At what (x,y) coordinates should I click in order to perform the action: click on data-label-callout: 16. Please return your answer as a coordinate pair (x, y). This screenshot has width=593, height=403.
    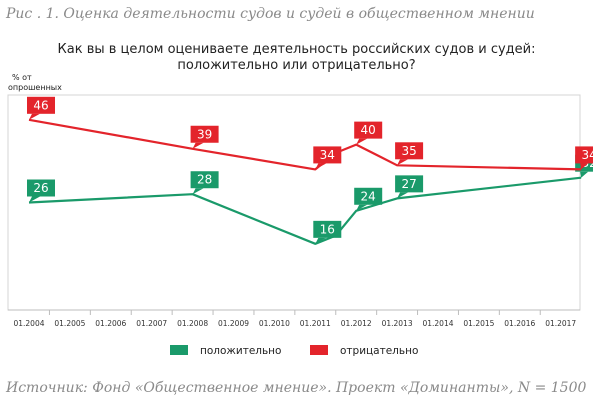
    Looking at the image, I should click on (327, 232).